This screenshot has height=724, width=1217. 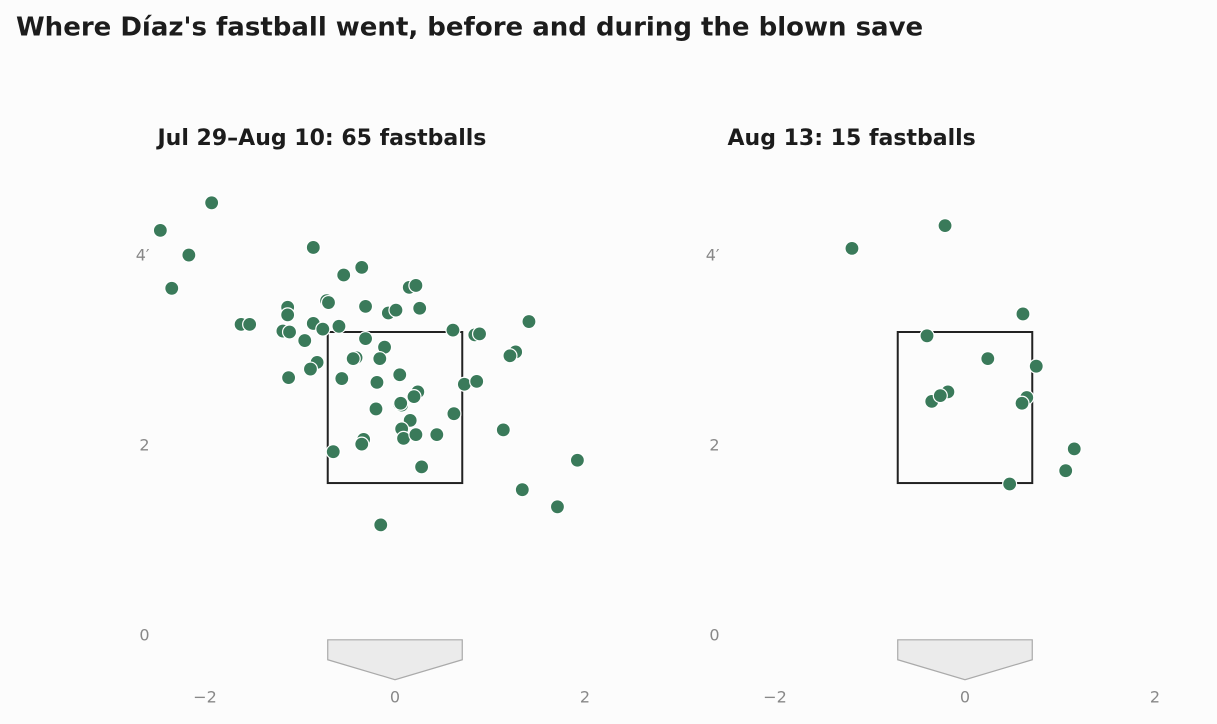 What do you see at coordinates (852, 138) in the screenshot?
I see `panel-title: Aug 13: 15 fastballs` at bounding box center [852, 138].